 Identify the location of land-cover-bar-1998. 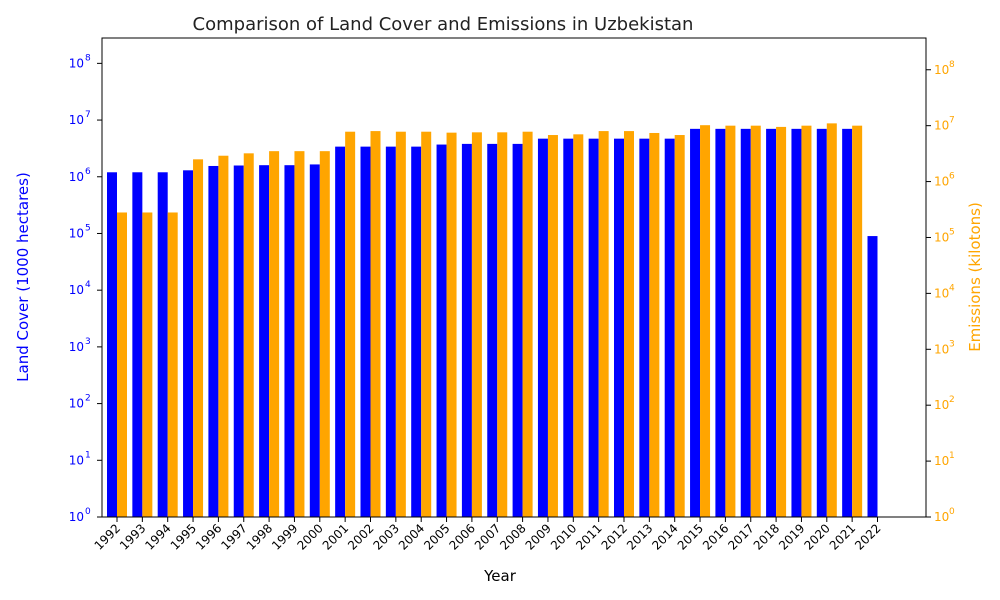
(264, 341).